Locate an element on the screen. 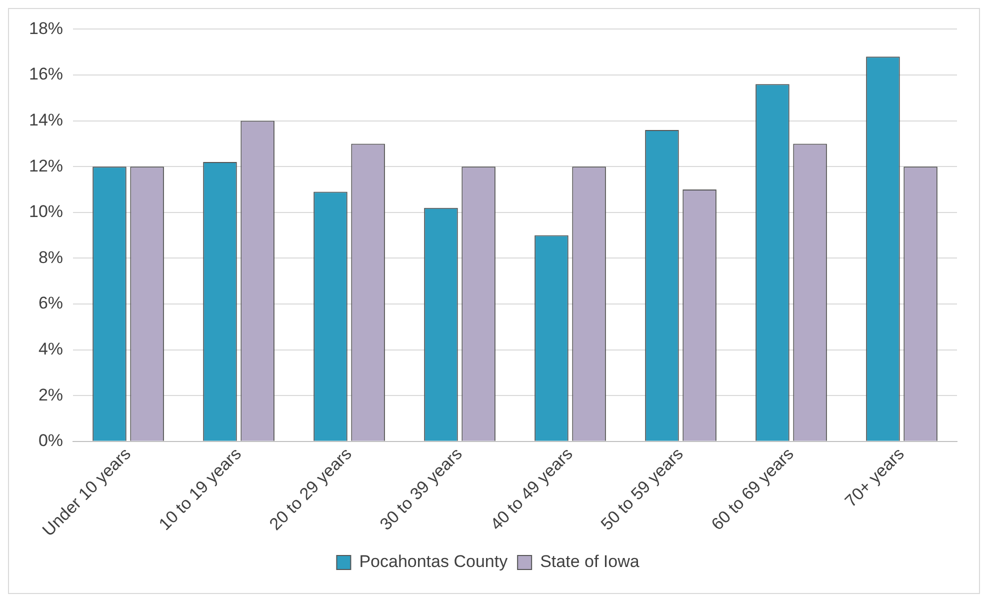  y-tick-label: 0% is located at coordinates (51, 440).